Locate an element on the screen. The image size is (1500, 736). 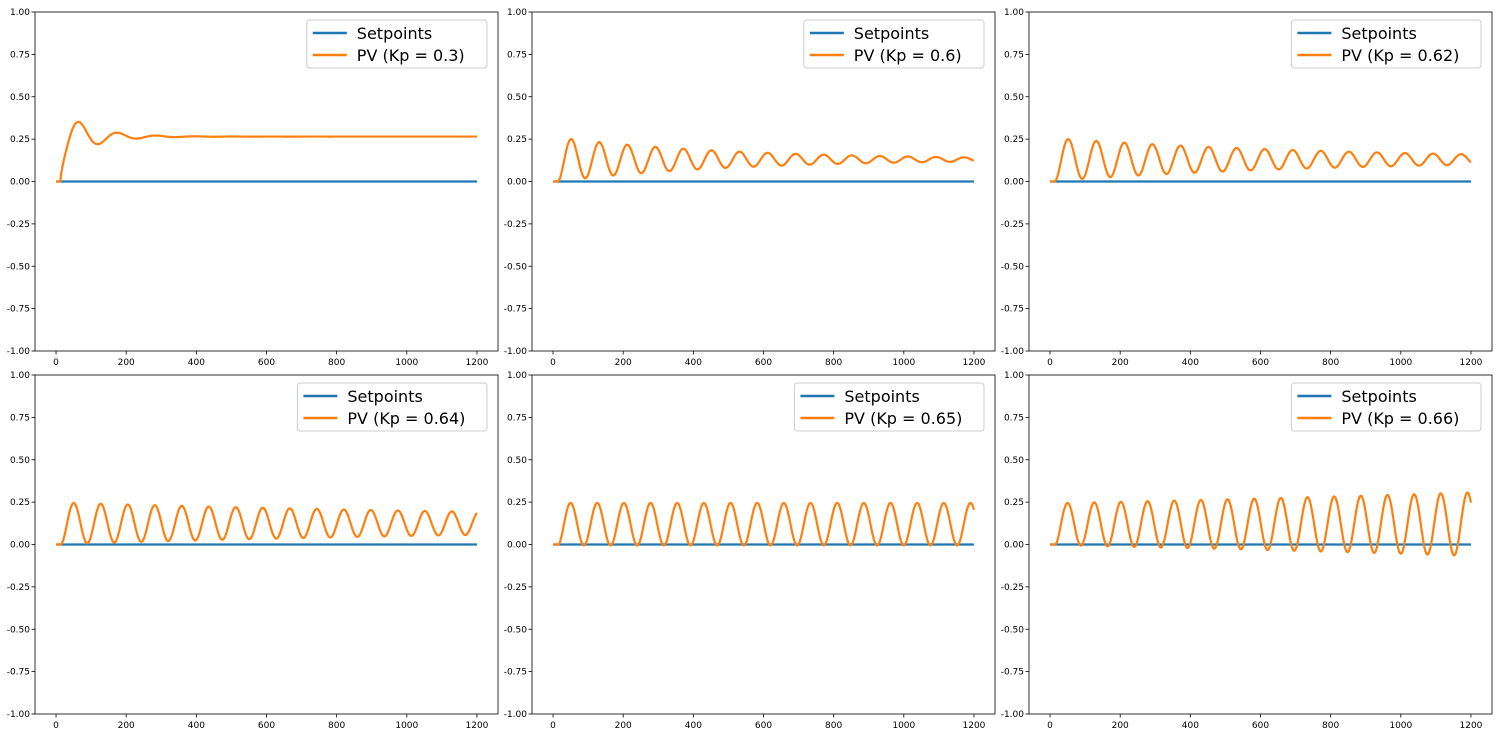
legend: Setpoints PV (Kp = 0.65) is located at coordinates (889, 407).